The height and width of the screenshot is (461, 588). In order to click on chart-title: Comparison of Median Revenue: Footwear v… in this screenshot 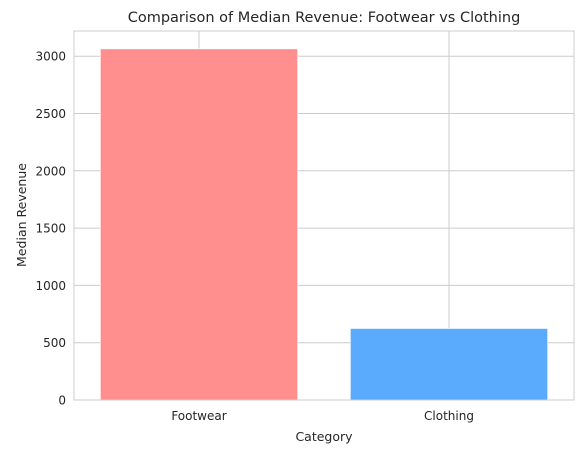, I will do `click(324, 18)`.